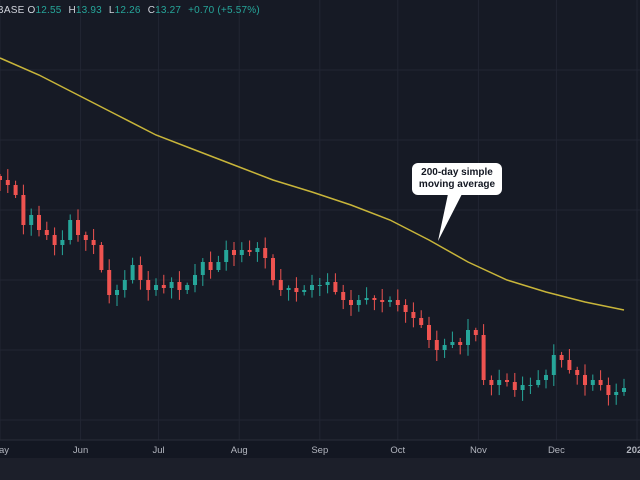  Describe the element at coordinates (633, 450) in the screenshot. I see `x-tick-label: 2023` at that location.